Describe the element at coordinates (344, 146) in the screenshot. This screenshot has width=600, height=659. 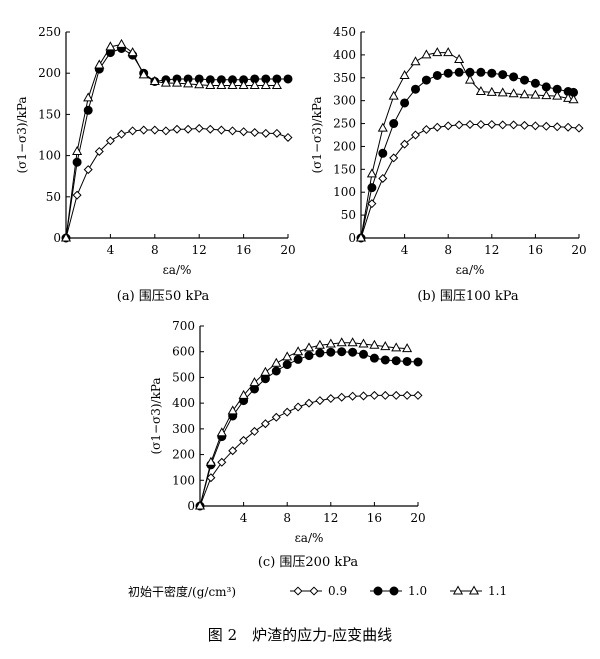
I see `y-tick-label: 200` at that location.